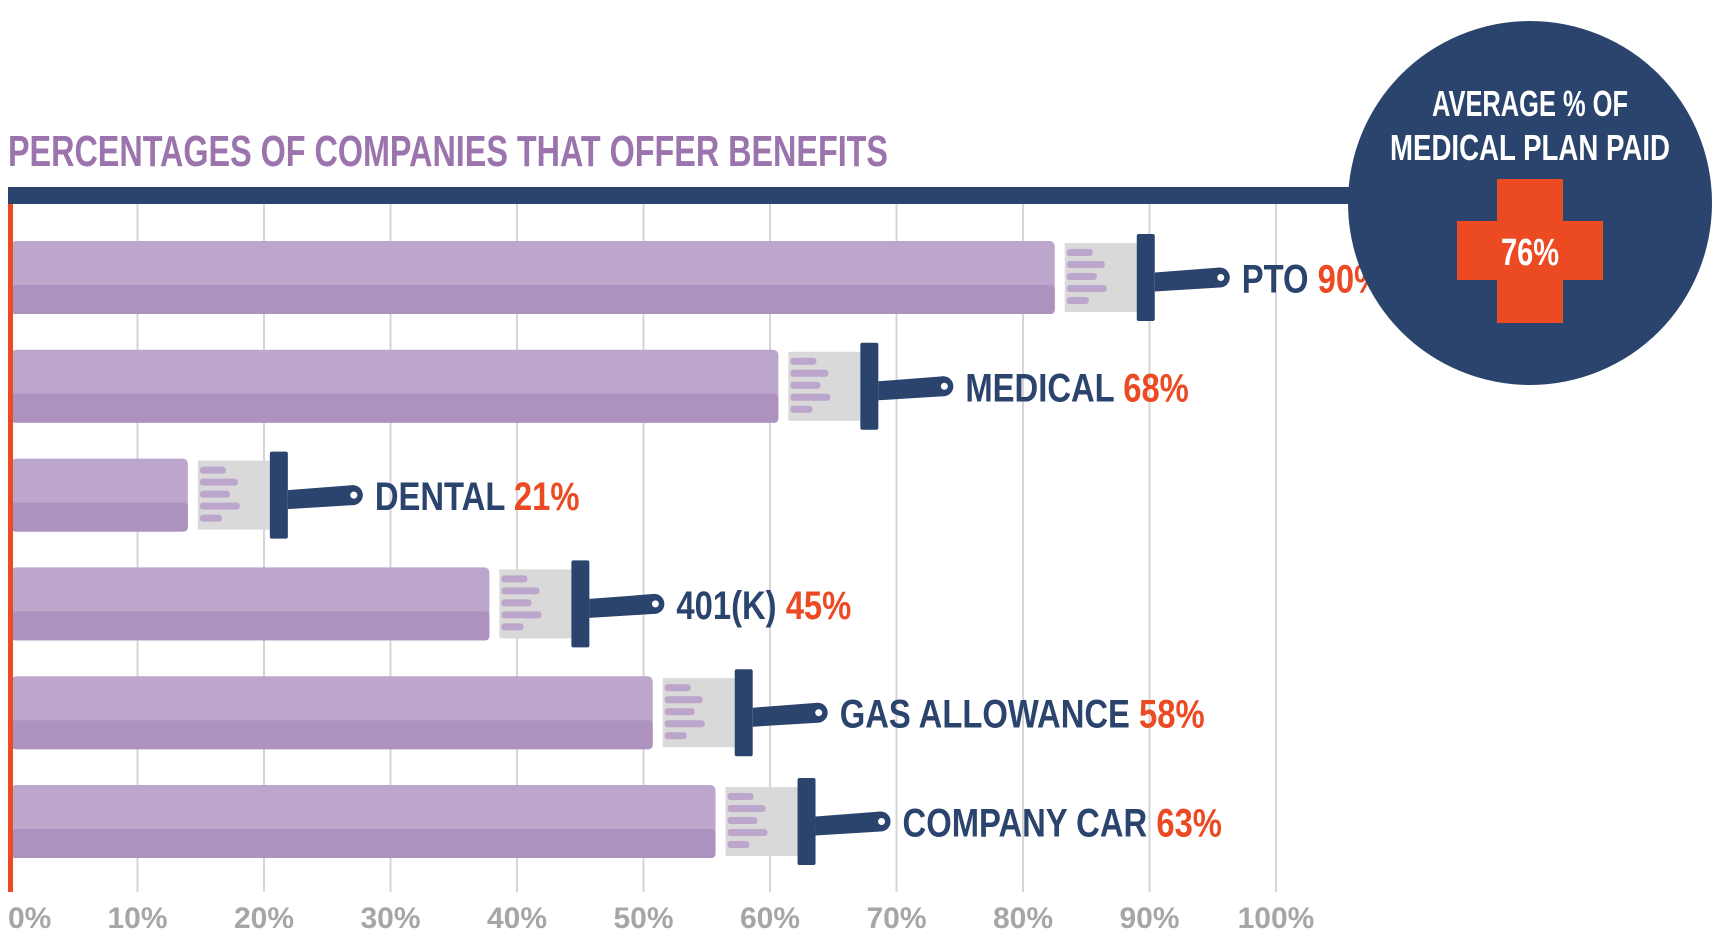  What do you see at coordinates (600, 386) in the screenshot?
I see `bar-group: MEDICAL 68%` at bounding box center [600, 386].